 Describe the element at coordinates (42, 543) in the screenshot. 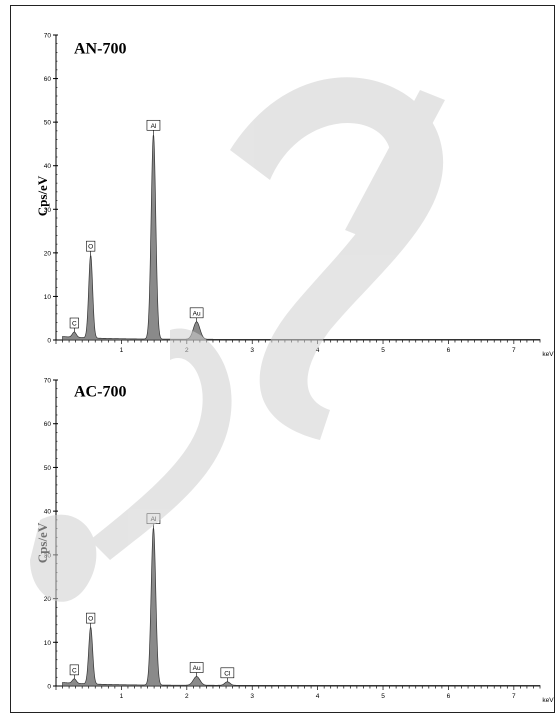

I see `y-axis-label-bottom: Cps/eV` at that location.